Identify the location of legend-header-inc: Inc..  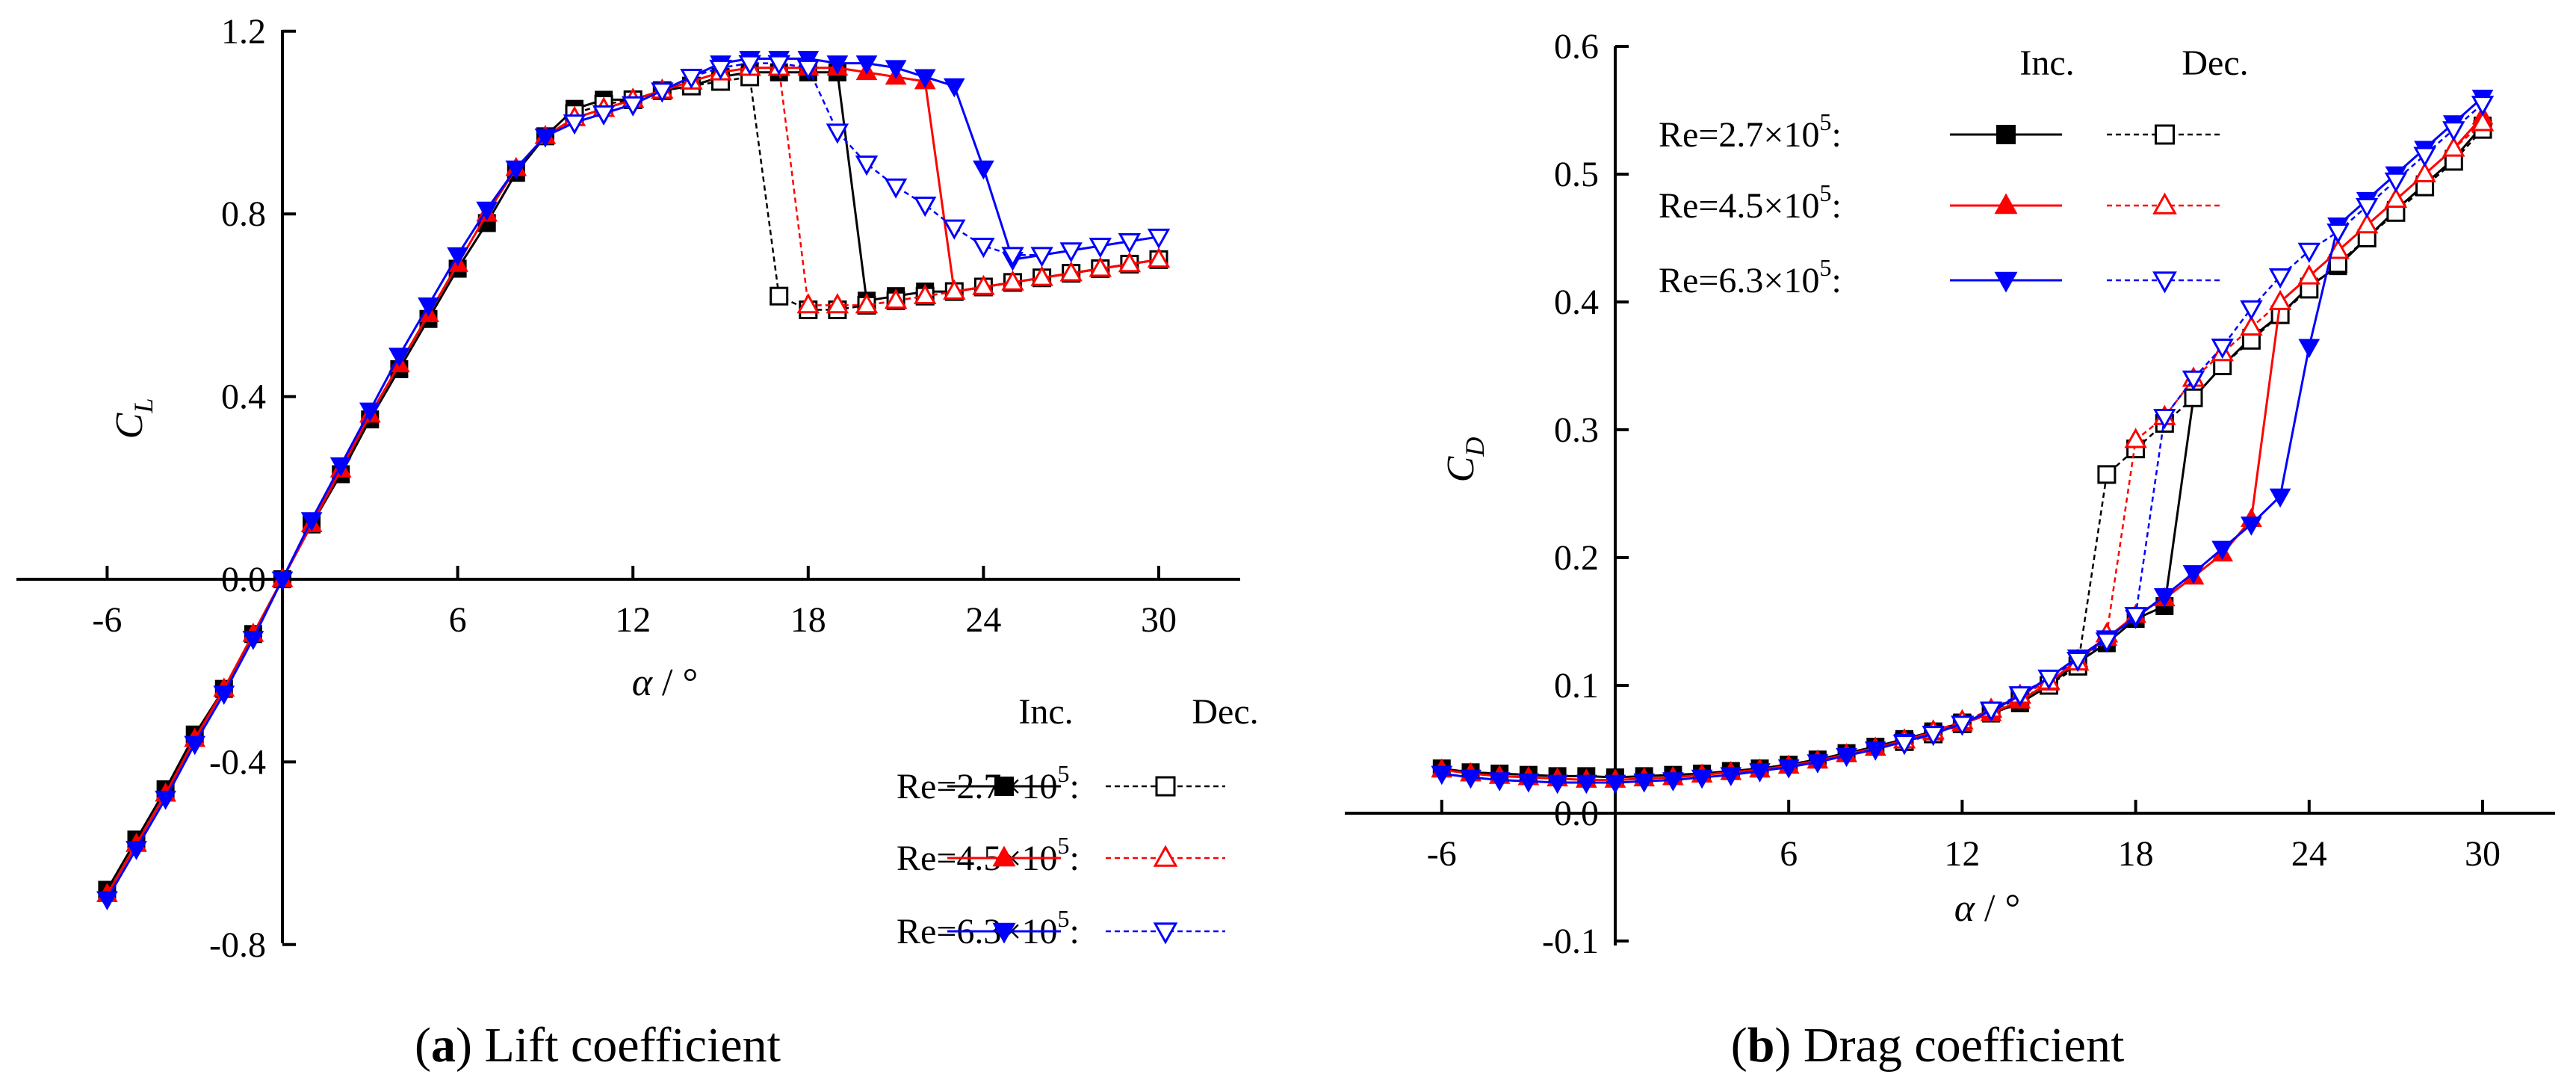
(1045, 712).